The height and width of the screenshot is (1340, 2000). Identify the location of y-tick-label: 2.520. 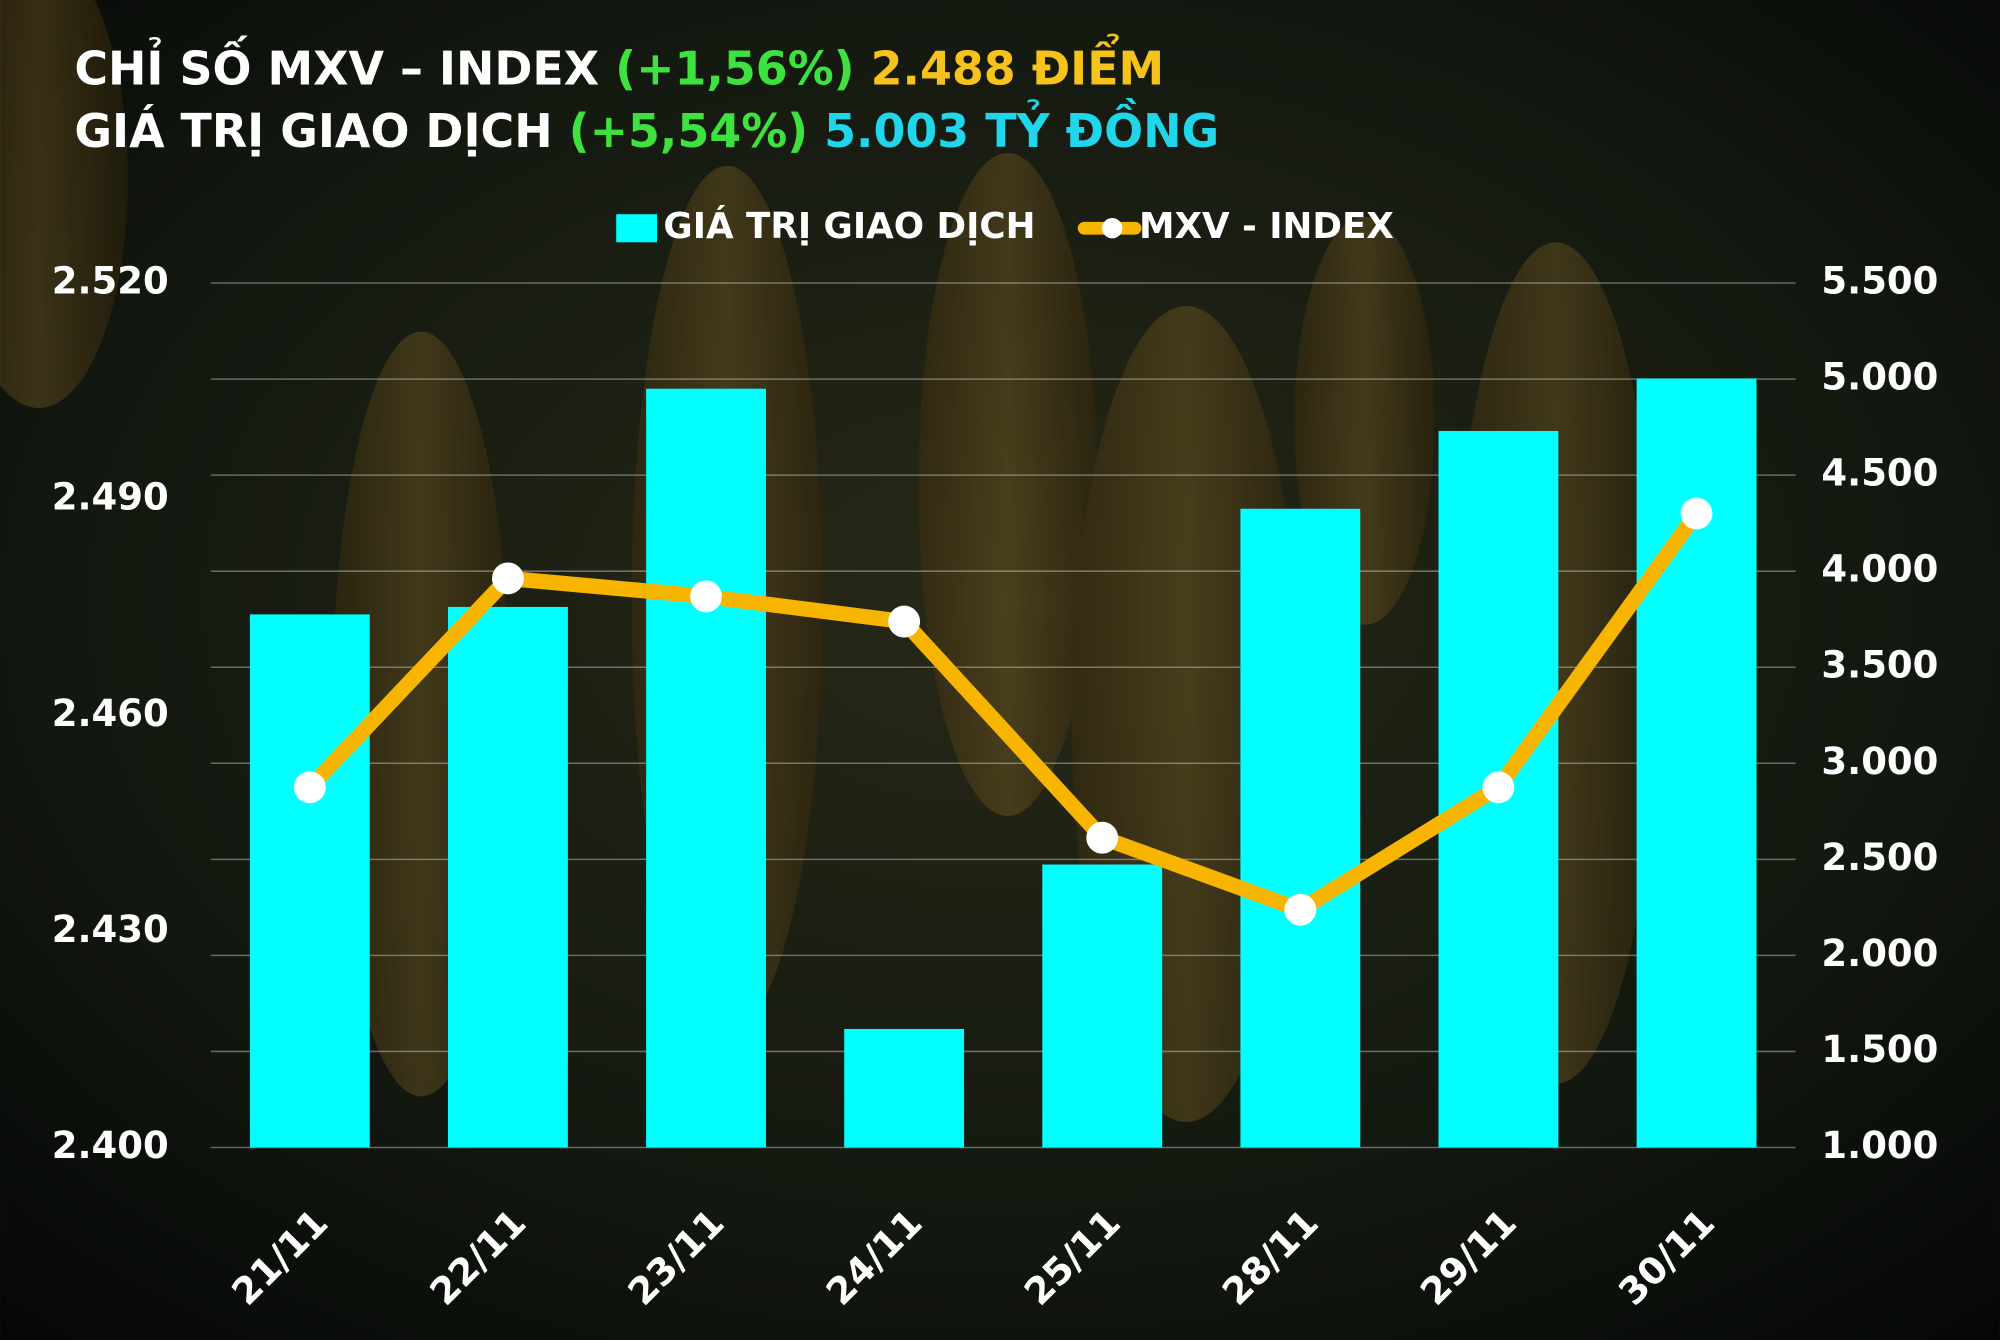
(110, 281).